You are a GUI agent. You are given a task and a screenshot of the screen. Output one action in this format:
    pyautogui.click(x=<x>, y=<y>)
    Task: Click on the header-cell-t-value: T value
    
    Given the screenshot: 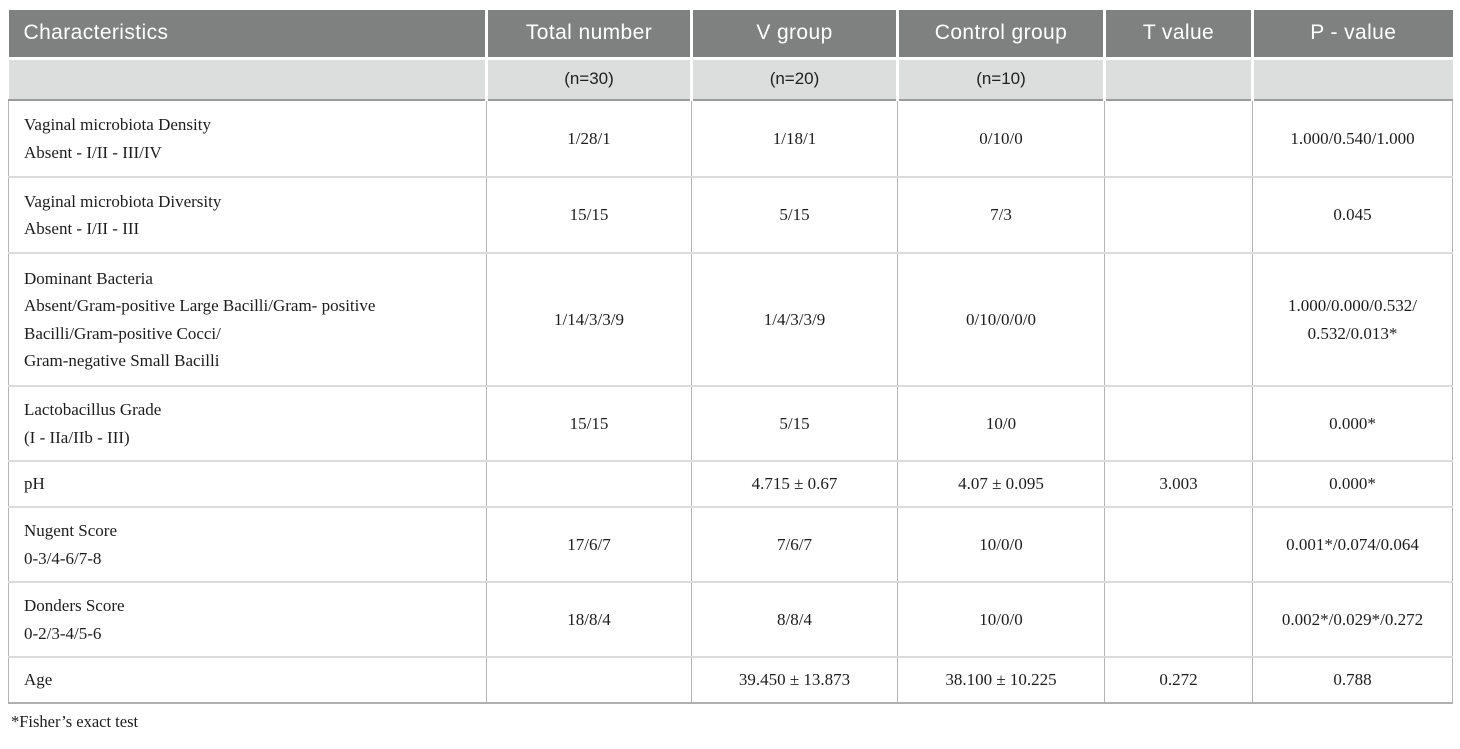 What is the action you would take?
    pyautogui.click(x=1179, y=35)
    